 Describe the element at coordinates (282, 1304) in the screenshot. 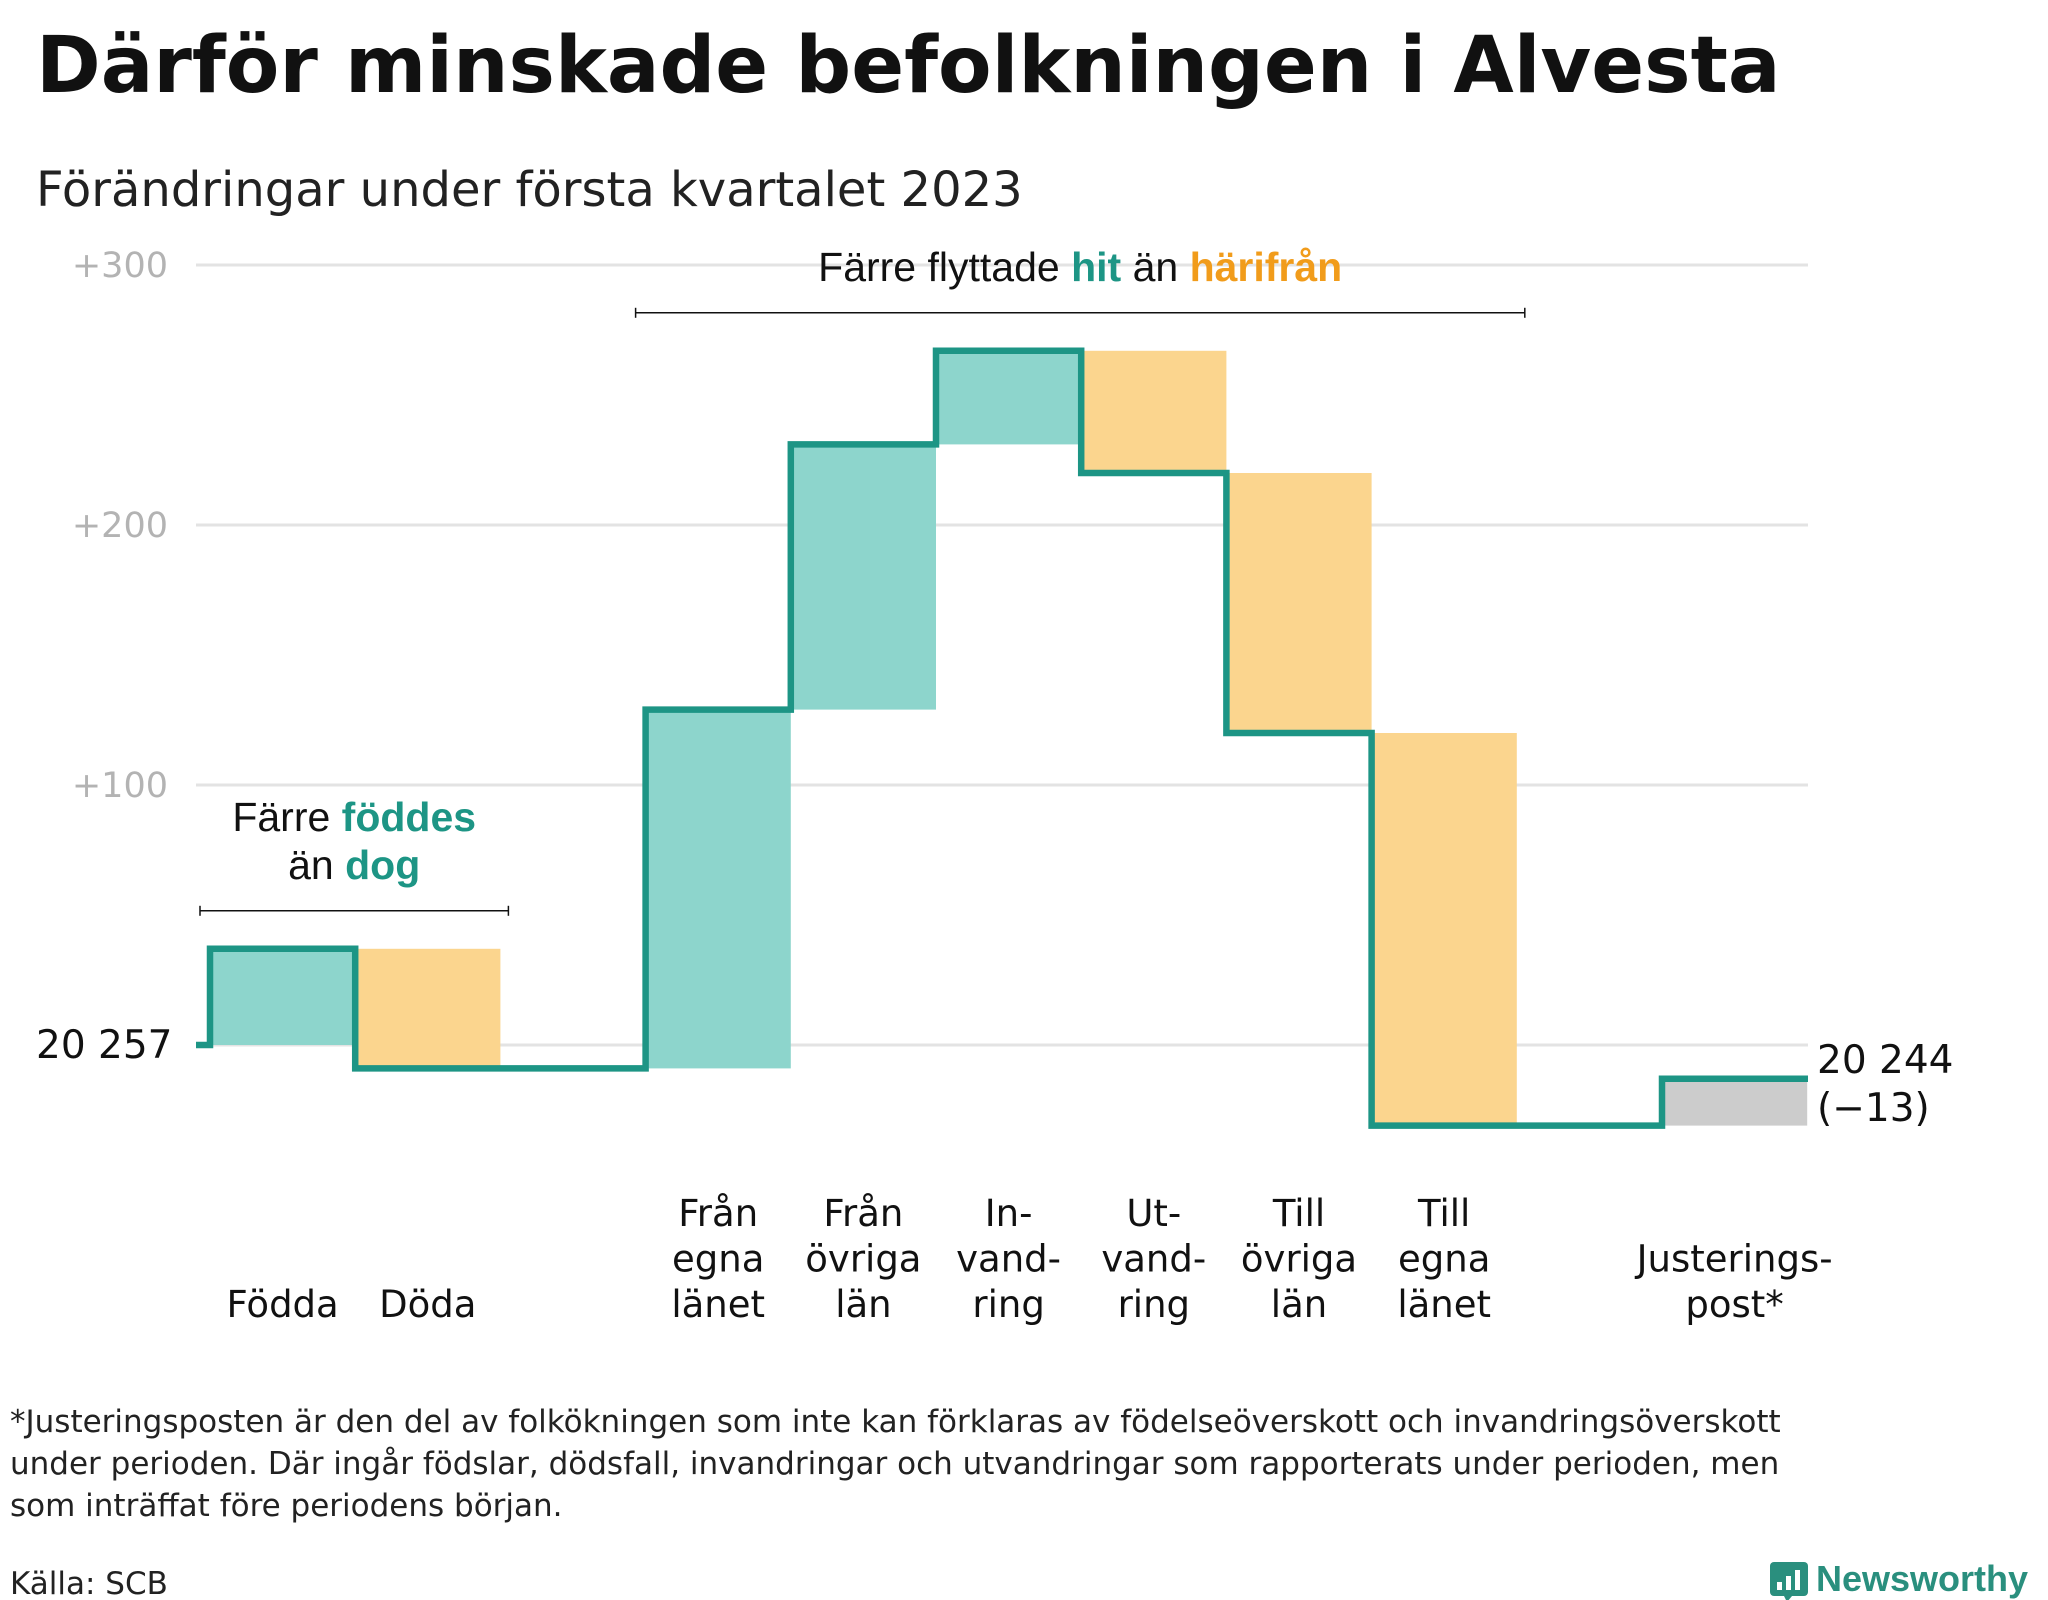

I see `category-label: Födda` at that location.